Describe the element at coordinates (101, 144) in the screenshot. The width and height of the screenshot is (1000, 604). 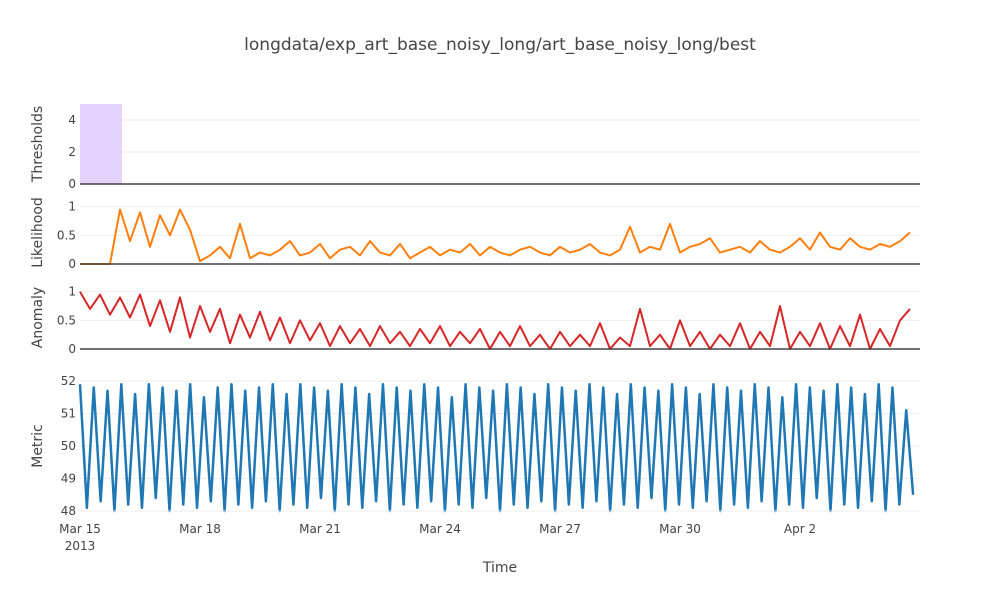
I see `thresholds-threshold-area` at that location.